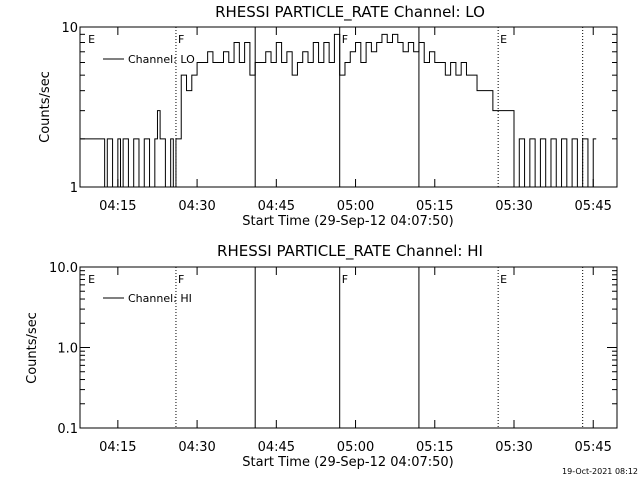  I want to click on legend-label: Channel: HI, so click(160, 298).